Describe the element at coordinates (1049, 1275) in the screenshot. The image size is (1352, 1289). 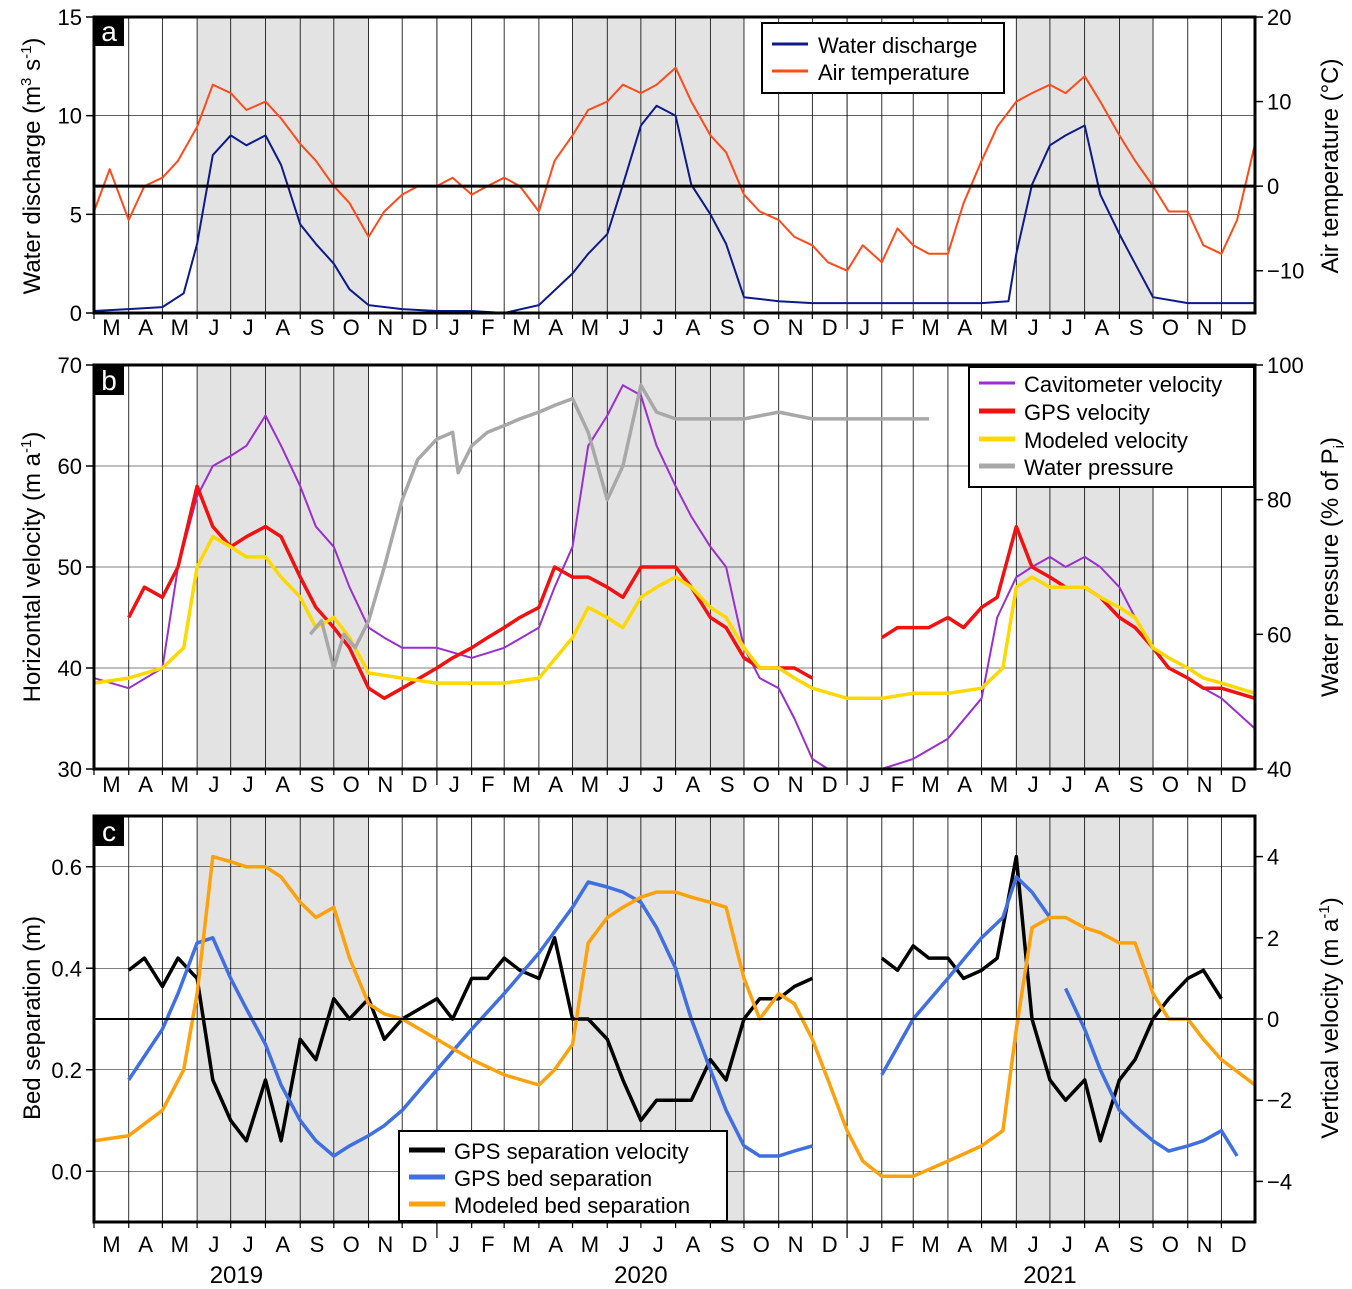
I see `year-label: 2021` at that location.